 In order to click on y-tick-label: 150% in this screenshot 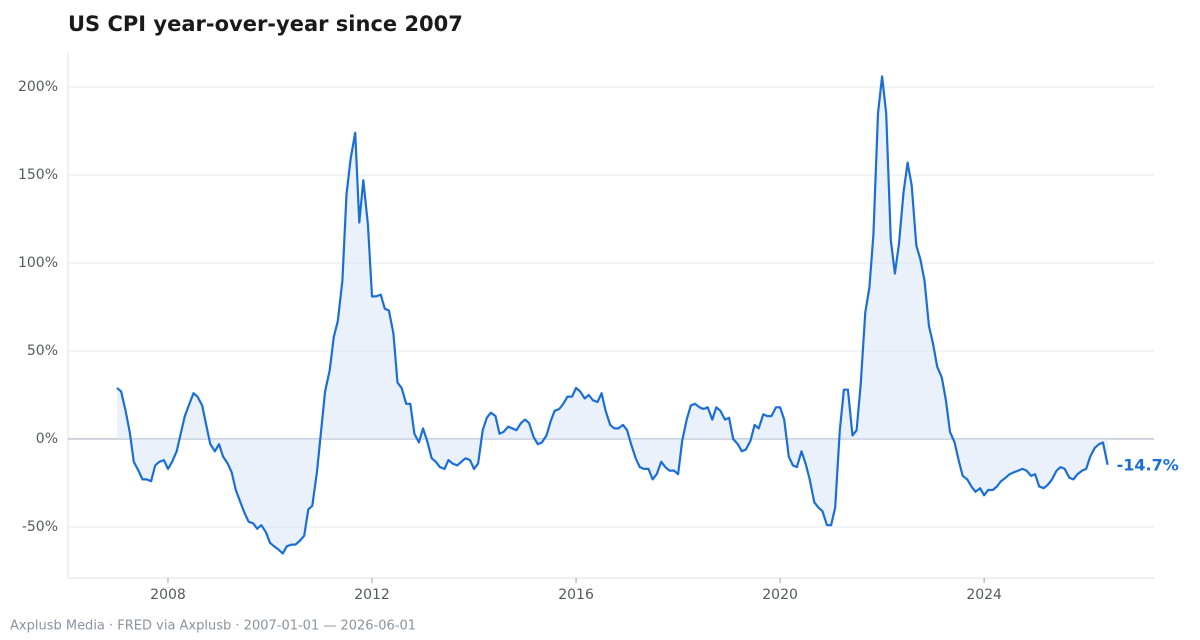, I will do `click(38, 175)`.